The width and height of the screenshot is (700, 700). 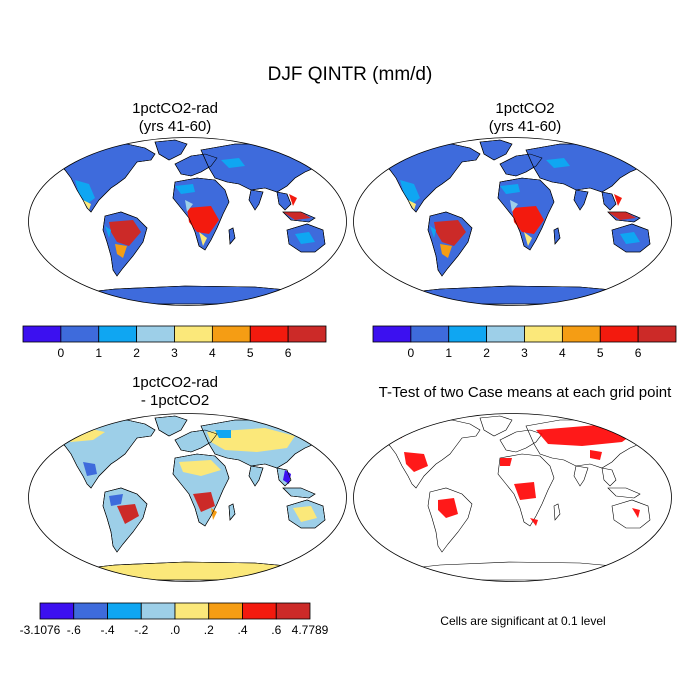 I want to click on colorbar-tick-label: -.4, so click(x=107, y=630).